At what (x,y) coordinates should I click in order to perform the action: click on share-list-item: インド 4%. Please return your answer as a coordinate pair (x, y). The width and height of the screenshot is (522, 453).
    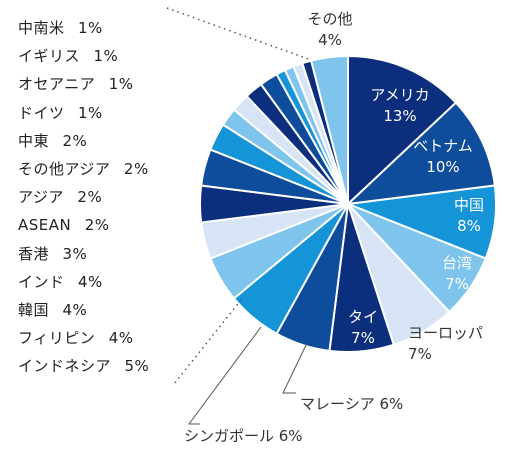
    Looking at the image, I should click on (83, 282).